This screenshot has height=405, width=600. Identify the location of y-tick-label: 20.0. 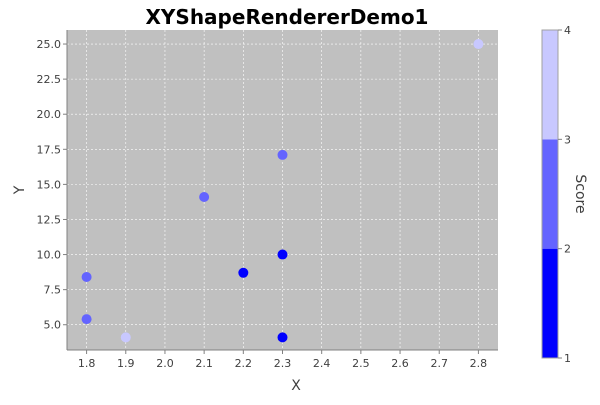
(49, 114).